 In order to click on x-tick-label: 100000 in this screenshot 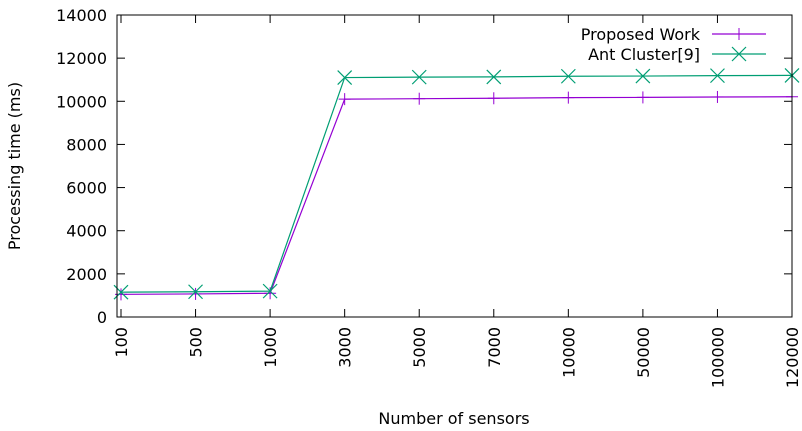, I will do `click(717, 357)`.